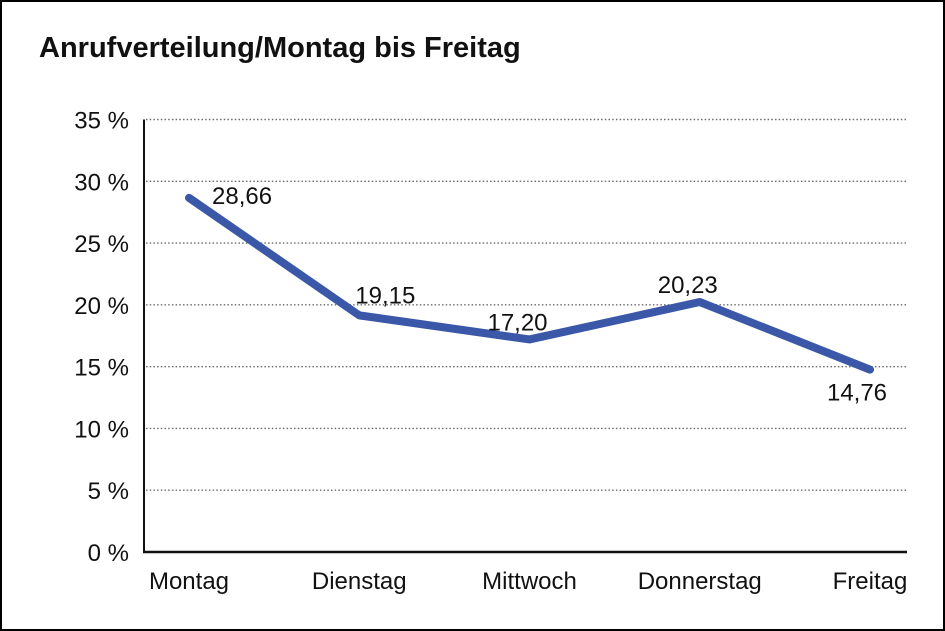  Describe the element at coordinates (280, 48) in the screenshot. I see `chart-title: Anrufverteilung/Montag bis Freitag` at that location.